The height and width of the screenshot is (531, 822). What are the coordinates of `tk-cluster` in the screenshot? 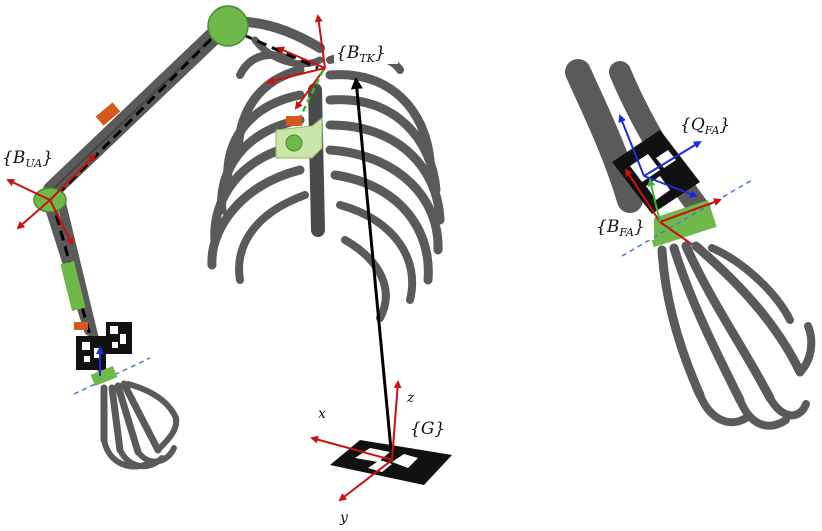 It's located at (299, 137).